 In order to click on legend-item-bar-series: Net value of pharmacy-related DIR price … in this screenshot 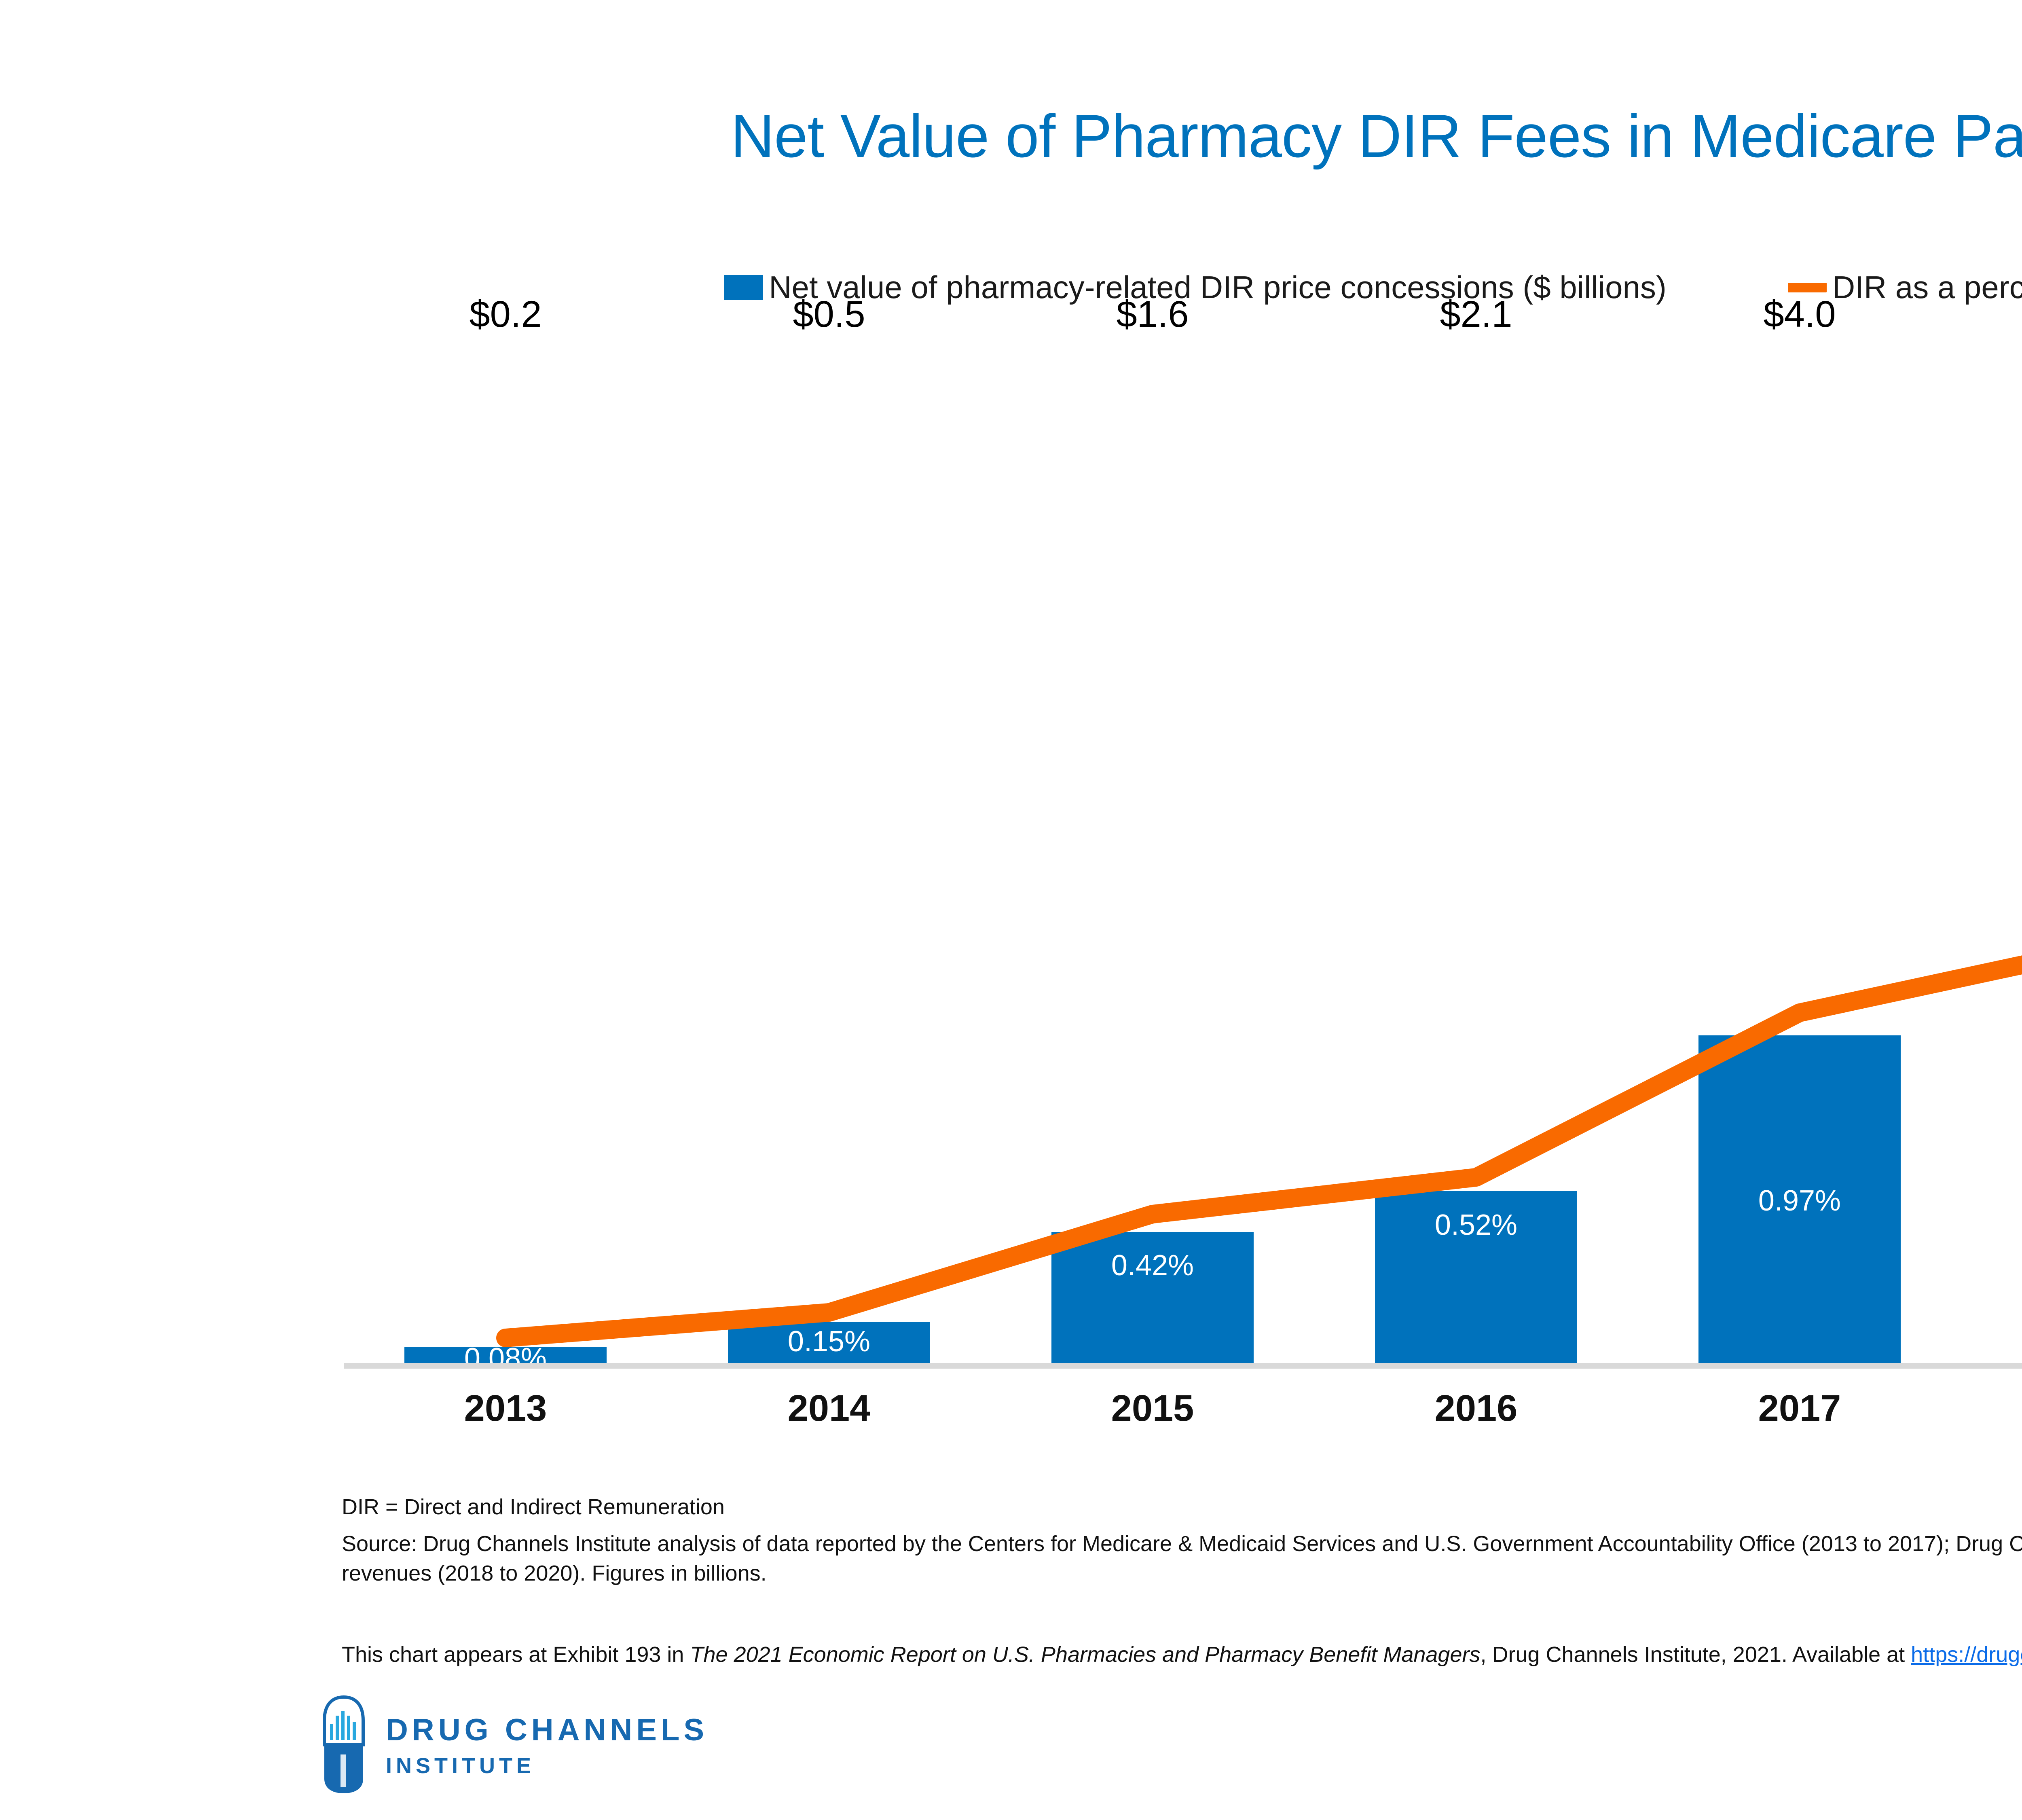, I will do `click(1195, 287)`.